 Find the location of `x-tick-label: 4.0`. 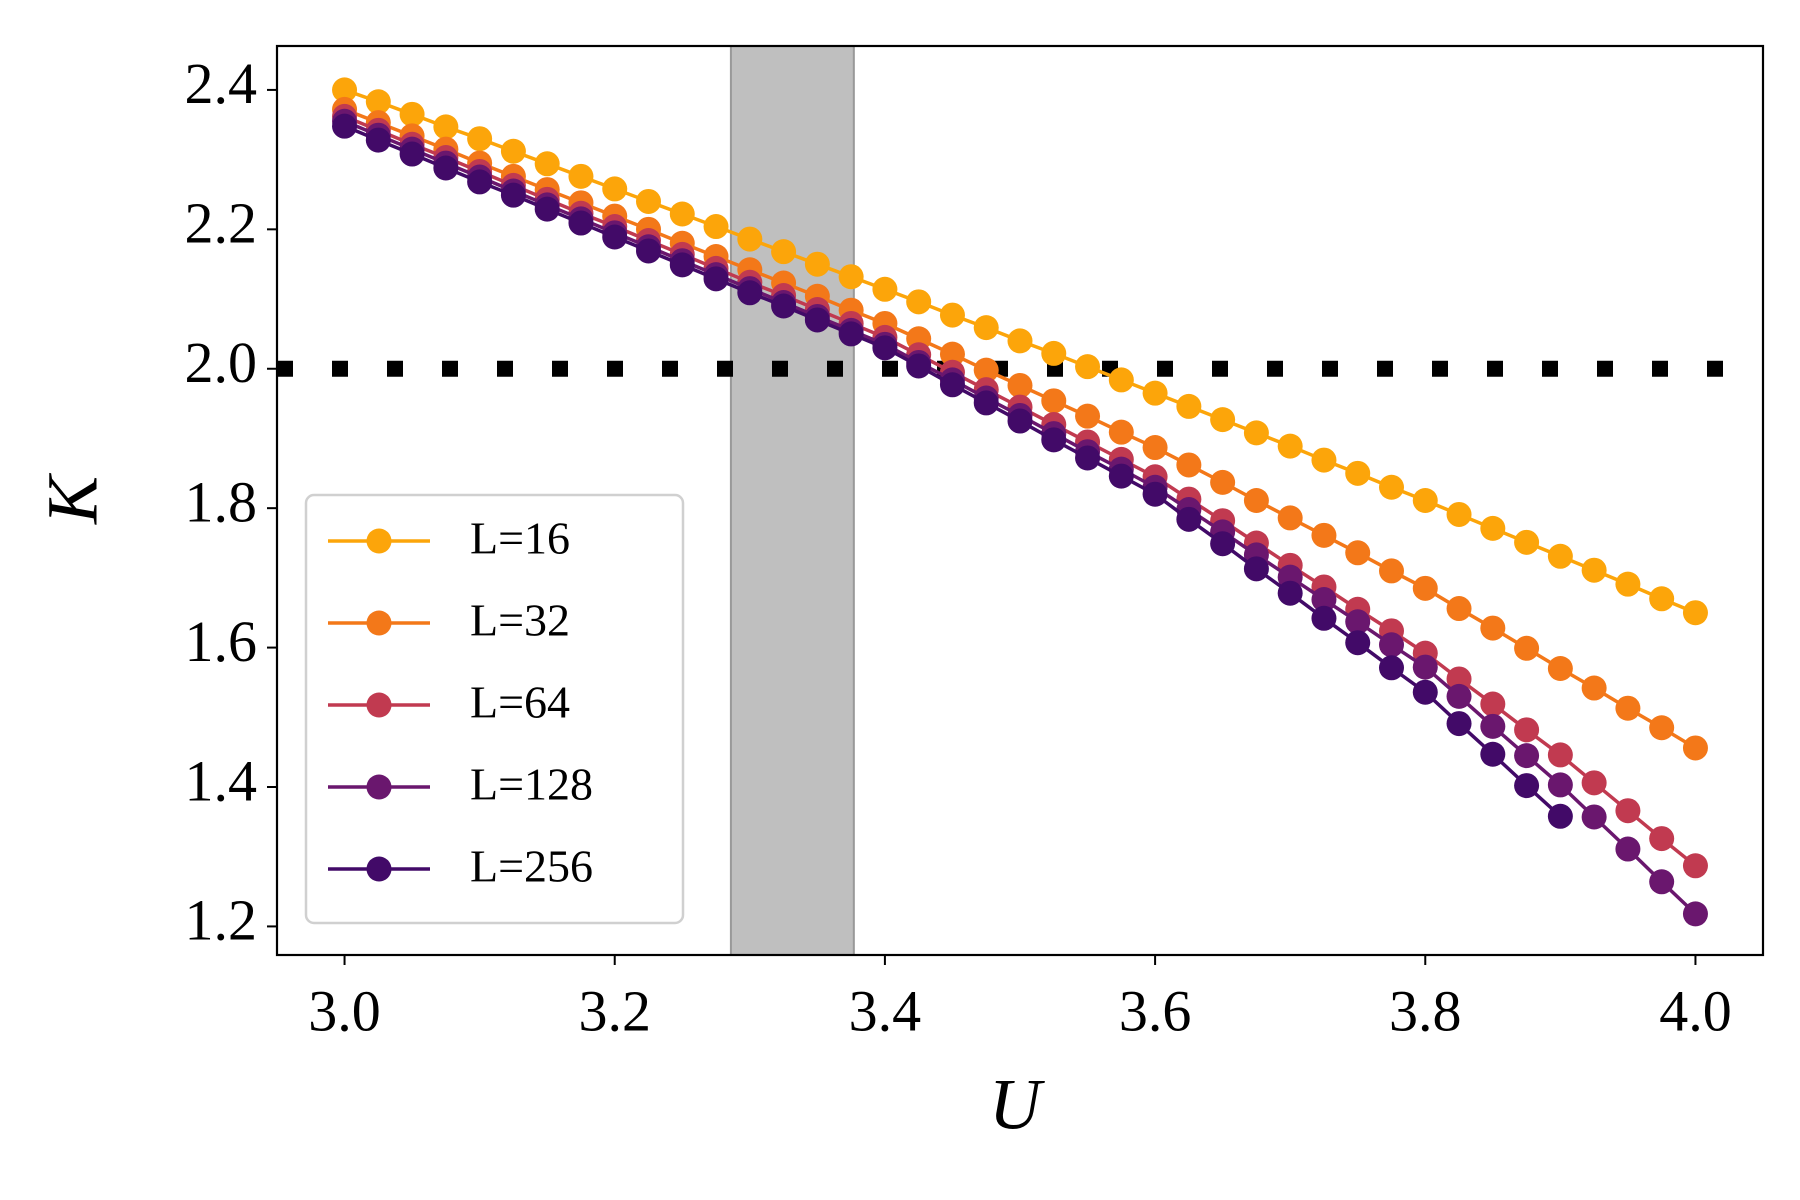

x-tick-label: 4.0 is located at coordinates (1695, 1010).